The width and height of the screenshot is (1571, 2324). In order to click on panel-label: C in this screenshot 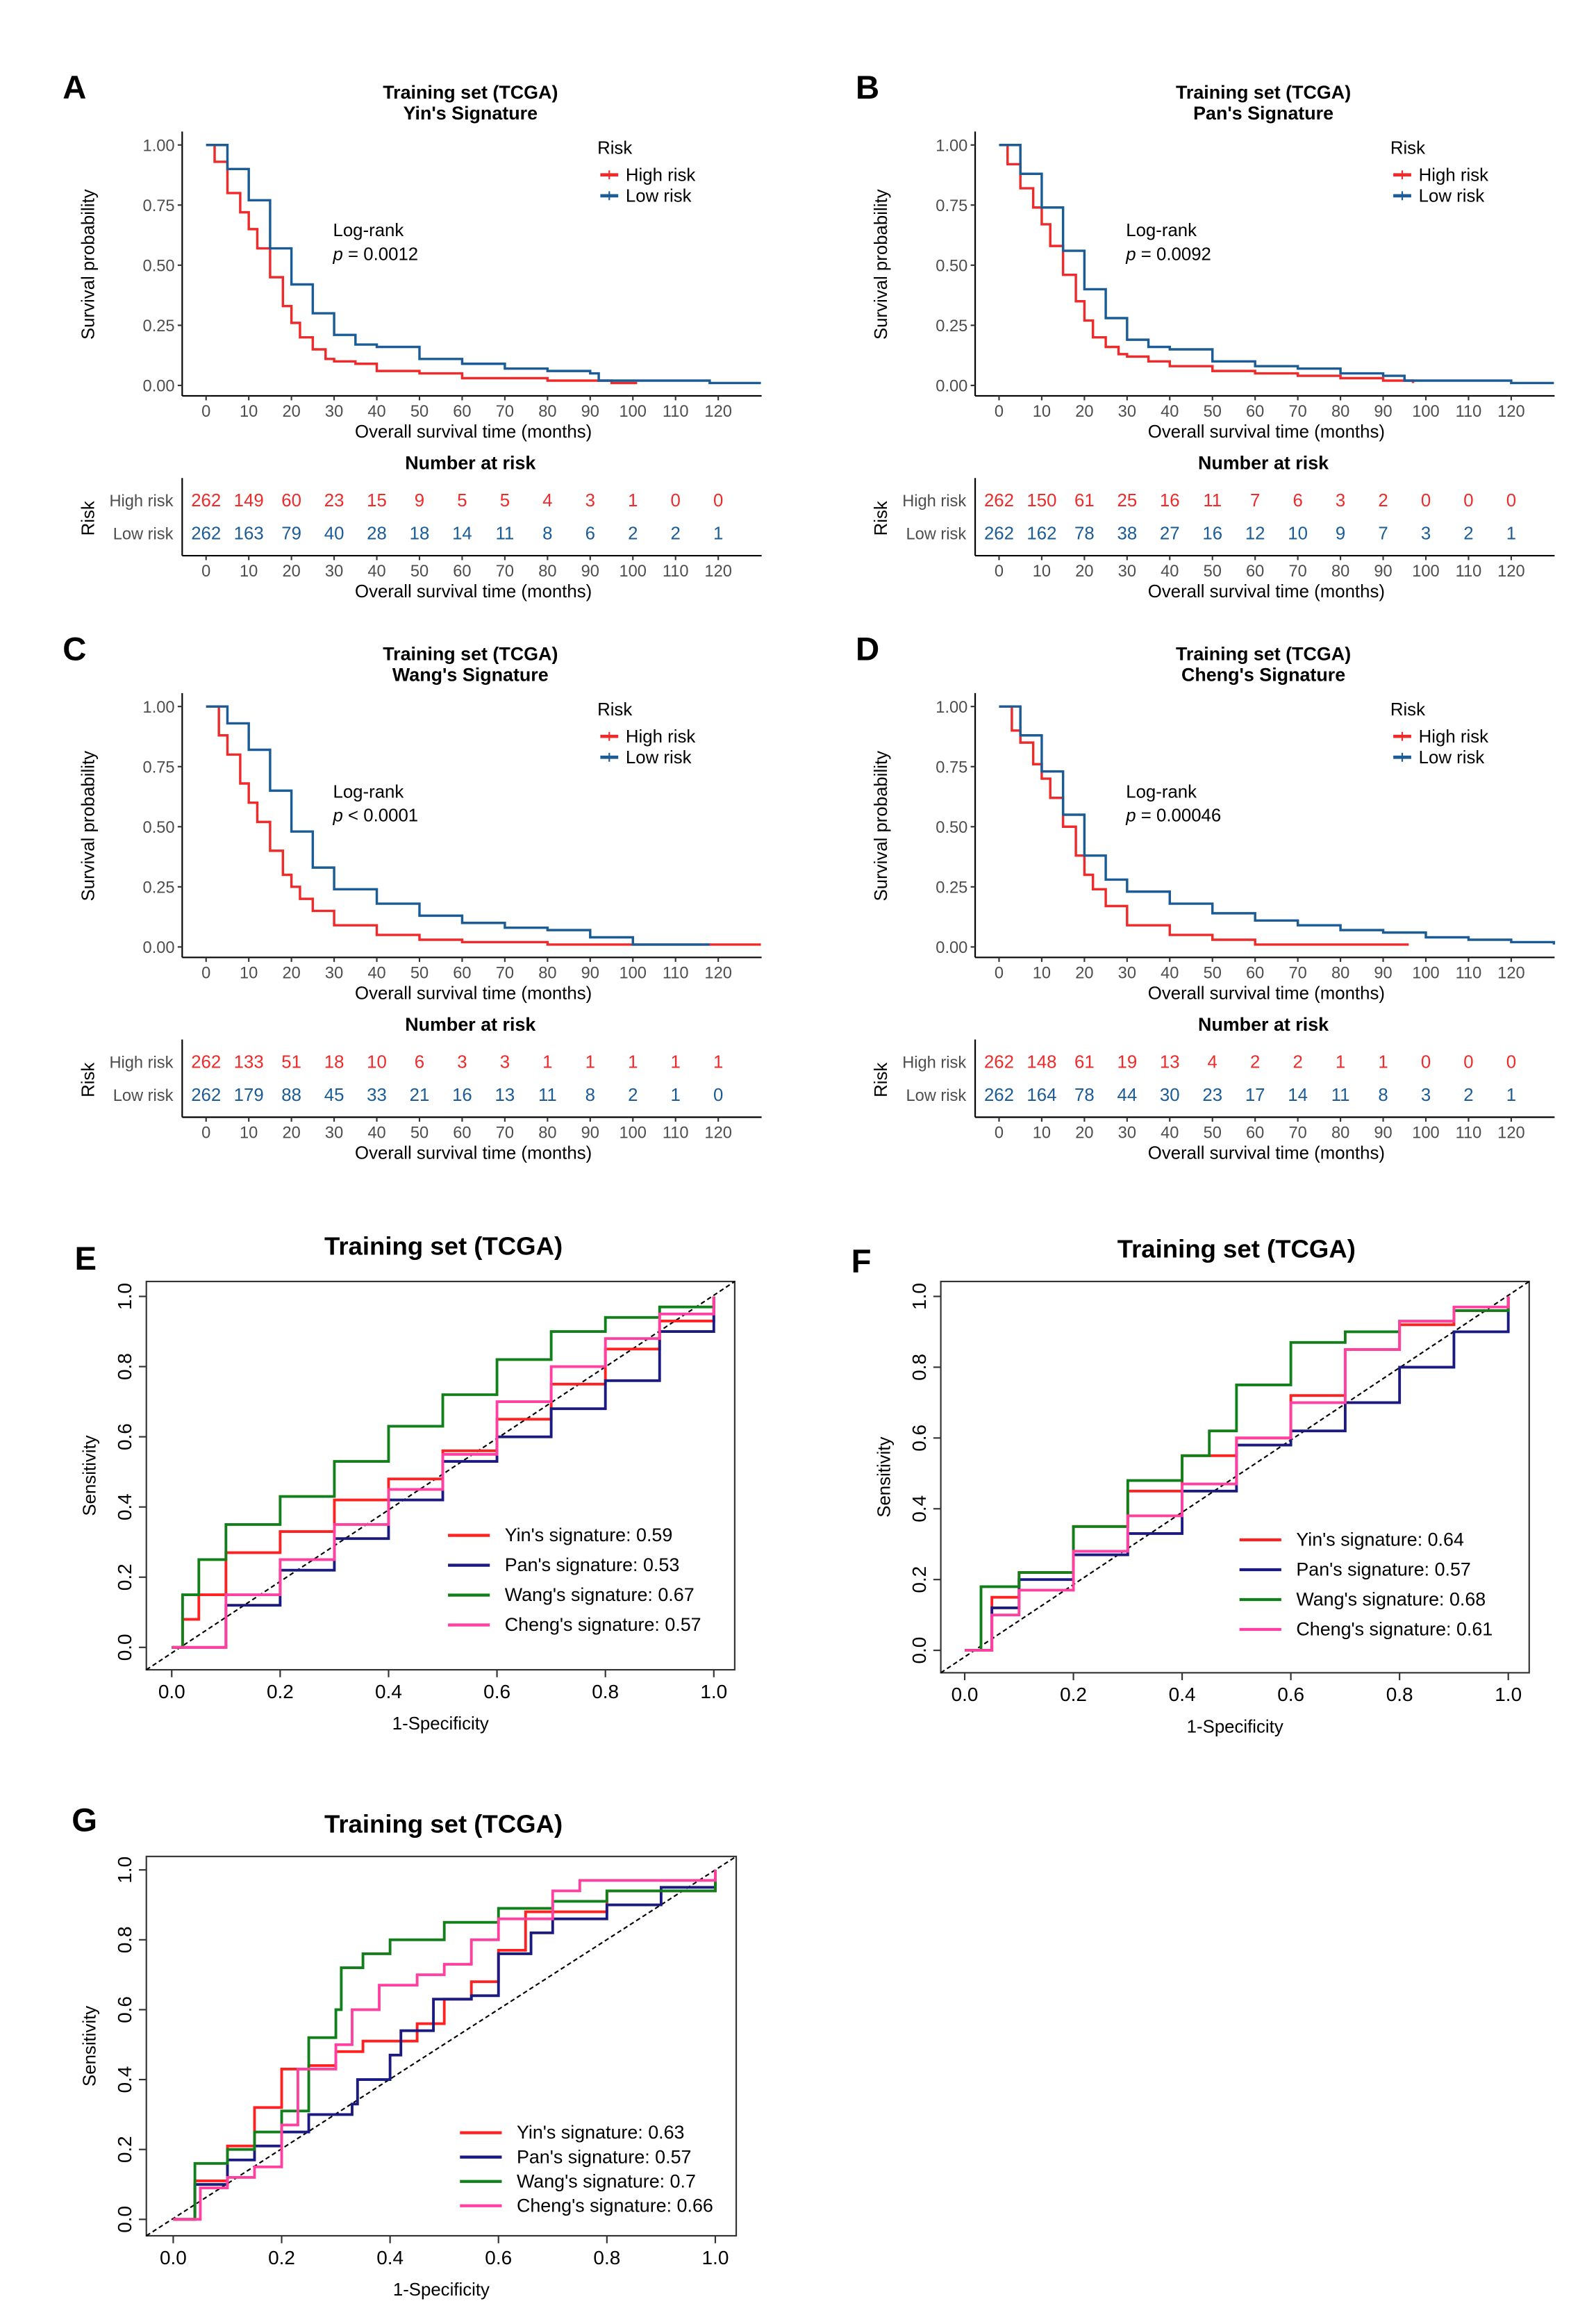, I will do `click(74, 649)`.